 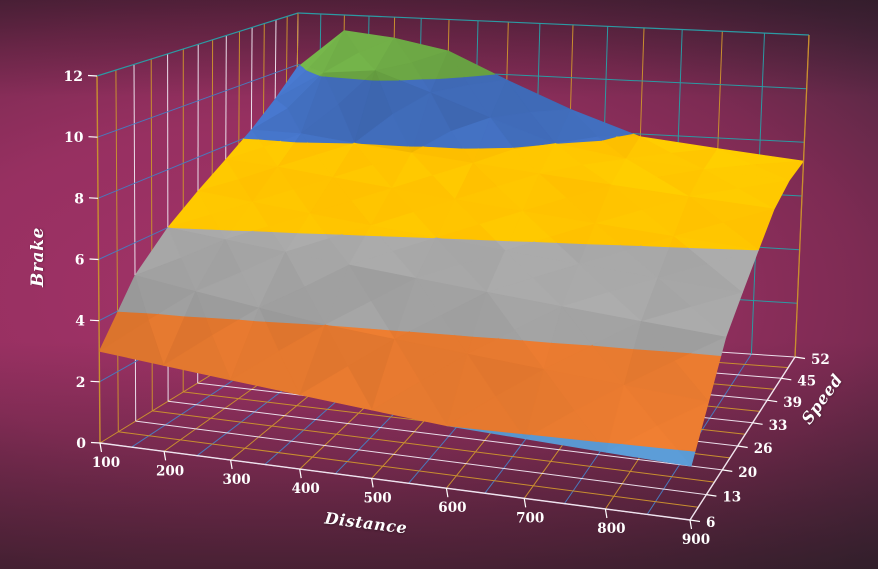 What do you see at coordinates (820, 360) in the screenshot?
I see `speed-tick-label: 52` at bounding box center [820, 360].